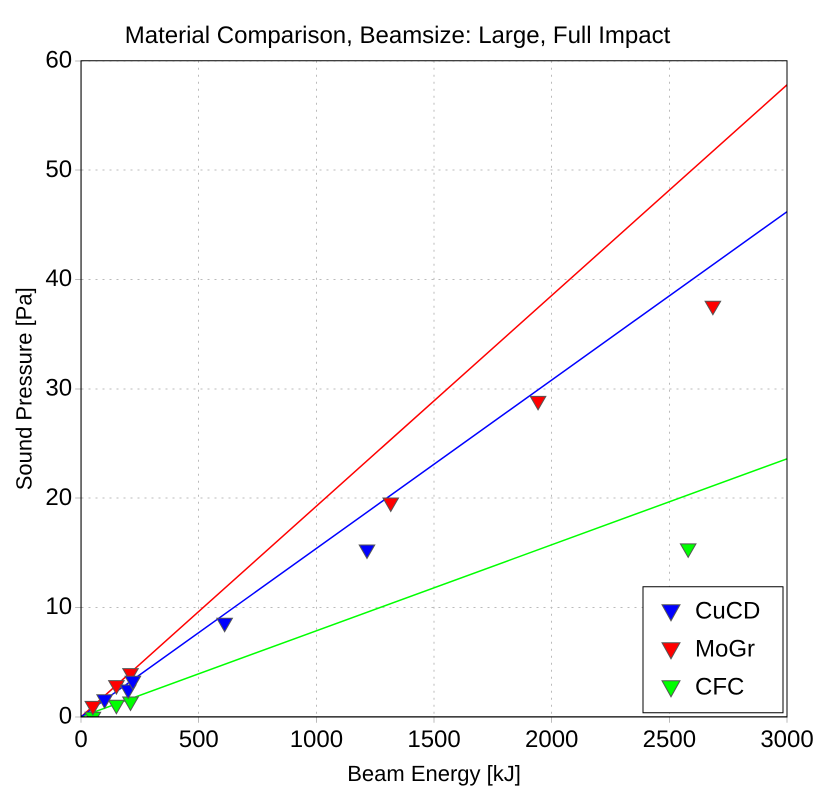 This screenshot has height=800, width=825. Describe the element at coordinates (725, 648) in the screenshot. I see `legend-label: MoGr` at that location.